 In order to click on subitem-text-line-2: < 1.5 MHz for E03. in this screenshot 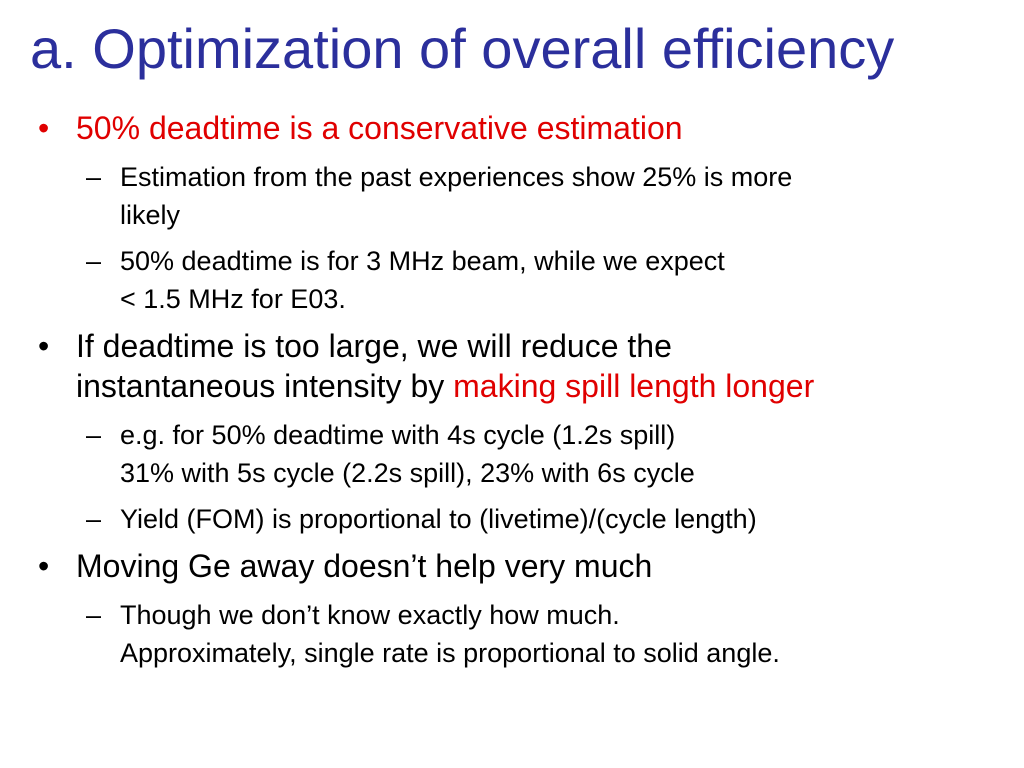, I will do `click(233, 299)`.